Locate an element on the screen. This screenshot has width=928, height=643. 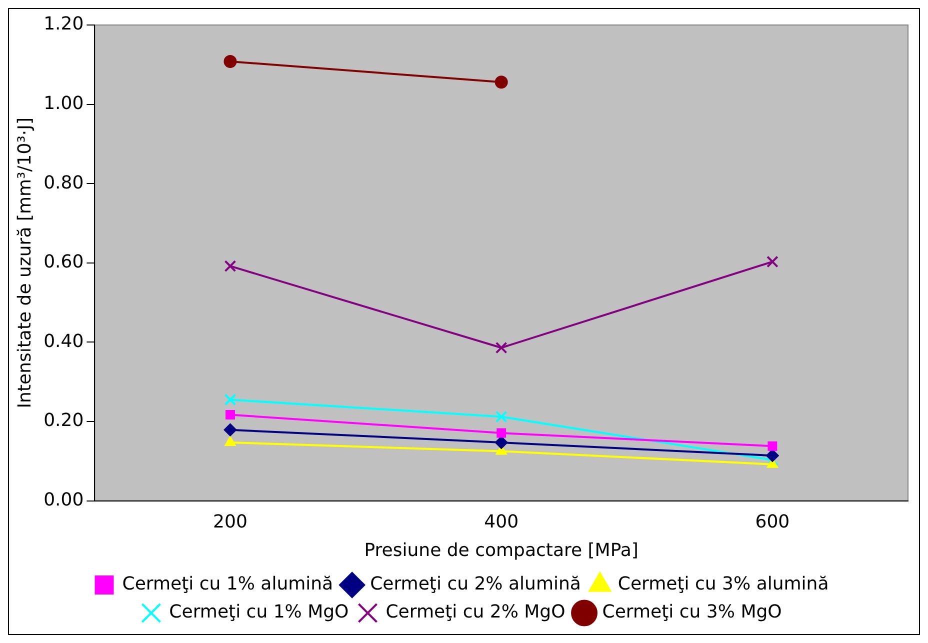
y-tick-label: 1.20 is located at coordinates (64, 24).